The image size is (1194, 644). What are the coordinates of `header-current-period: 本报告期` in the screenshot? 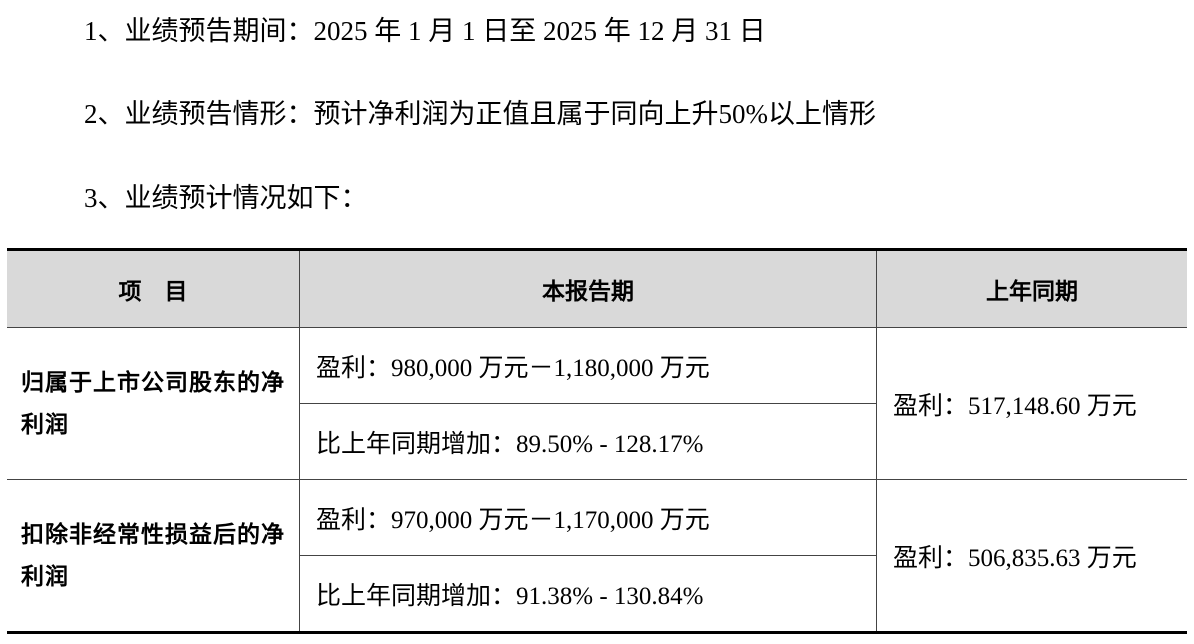 It's located at (588, 288).